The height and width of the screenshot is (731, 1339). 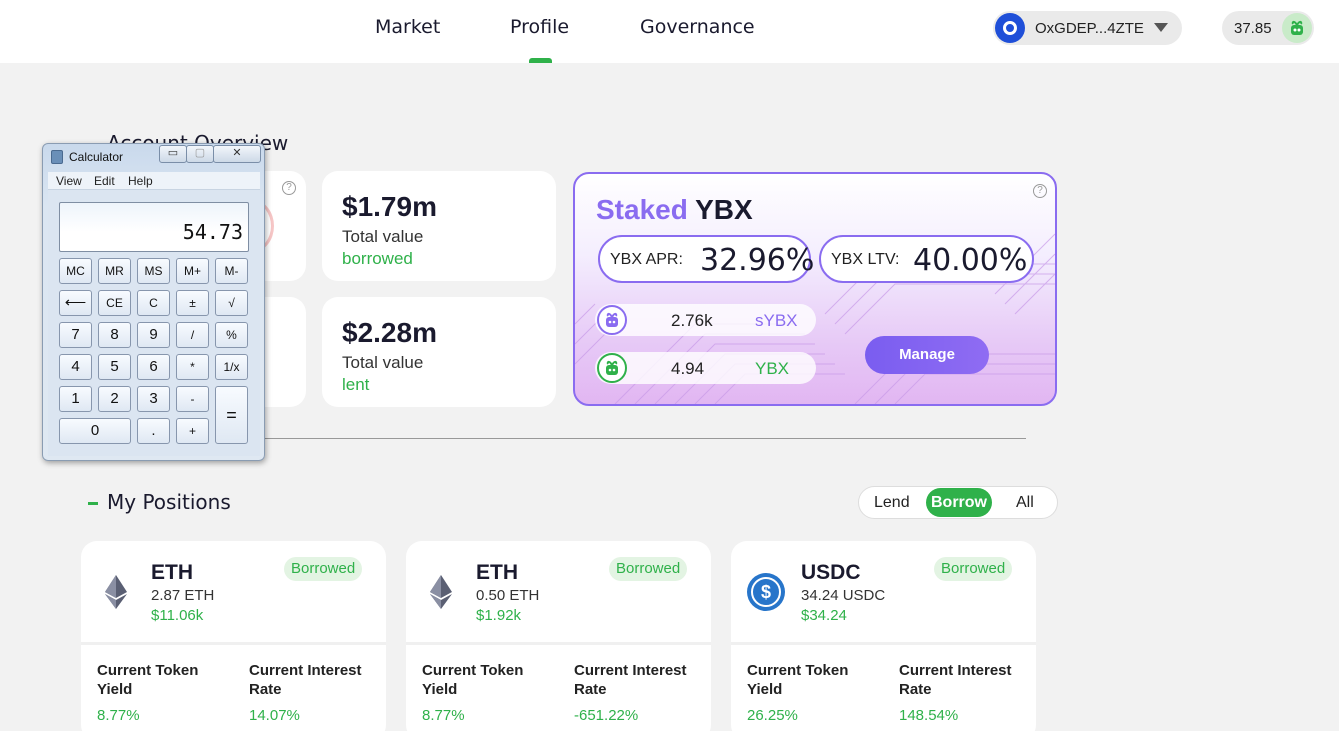 What do you see at coordinates (540, 27) in the screenshot?
I see `tab-profile: Profile` at bounding box center [540, 27].